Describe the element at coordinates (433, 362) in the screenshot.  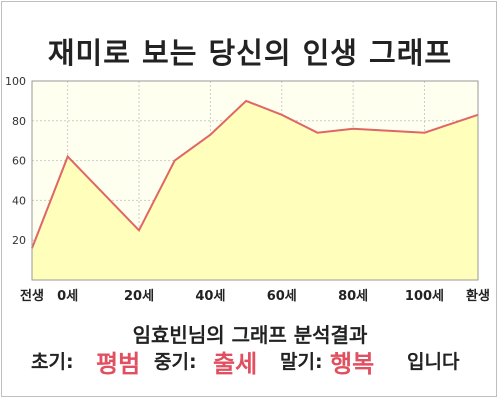
I see `result-suffix: 입니다` at that location.